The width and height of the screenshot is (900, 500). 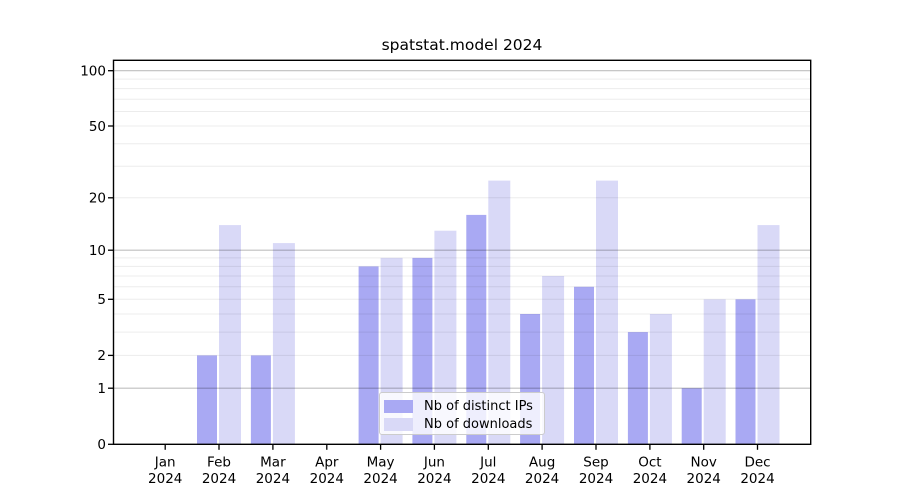 What do you see at coordinates (97, 127) in the screenshot?
I see `y-tick-label-50: 50` at bounding box center [97, 127].